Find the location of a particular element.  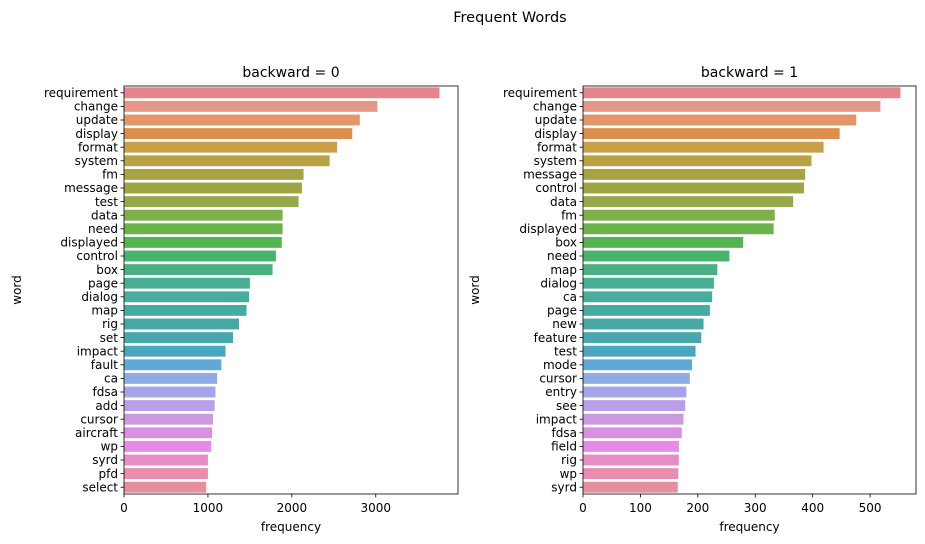

y-tick-label: test is located at coordinates (106, 202).